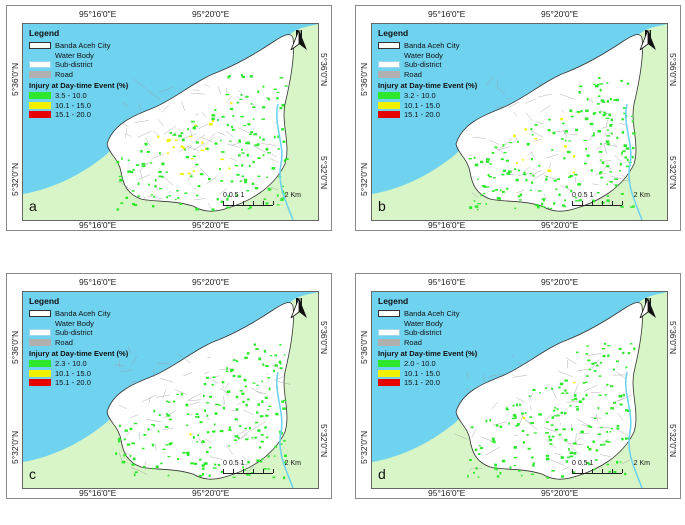 This screenshot has width=685, height=525. I want to click on legend-item-class-high: 15.1 - 20.0, so click(427, 383).